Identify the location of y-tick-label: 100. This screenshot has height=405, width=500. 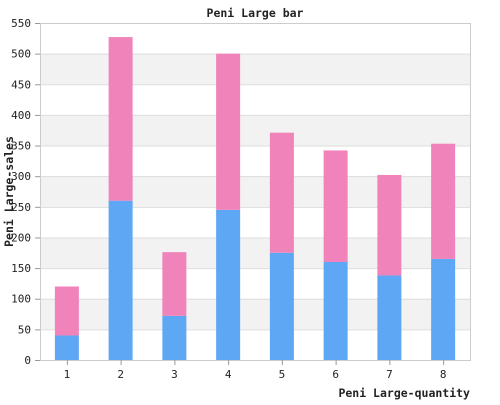
(21, 299).